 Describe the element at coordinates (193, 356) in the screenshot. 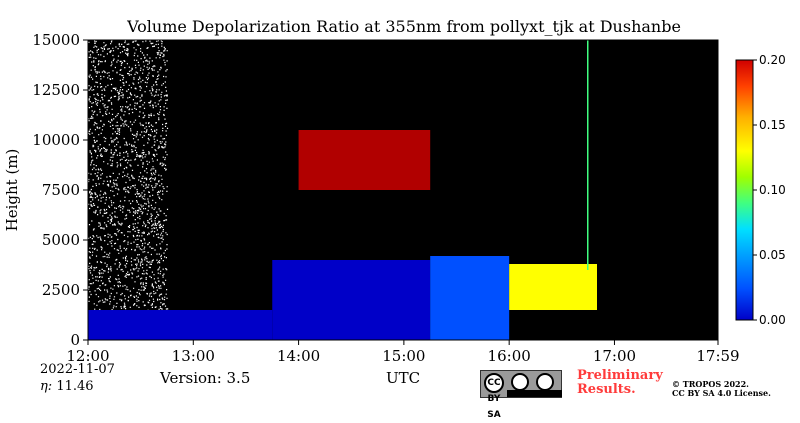

I see `x-tick-label: 13:00` at that location.